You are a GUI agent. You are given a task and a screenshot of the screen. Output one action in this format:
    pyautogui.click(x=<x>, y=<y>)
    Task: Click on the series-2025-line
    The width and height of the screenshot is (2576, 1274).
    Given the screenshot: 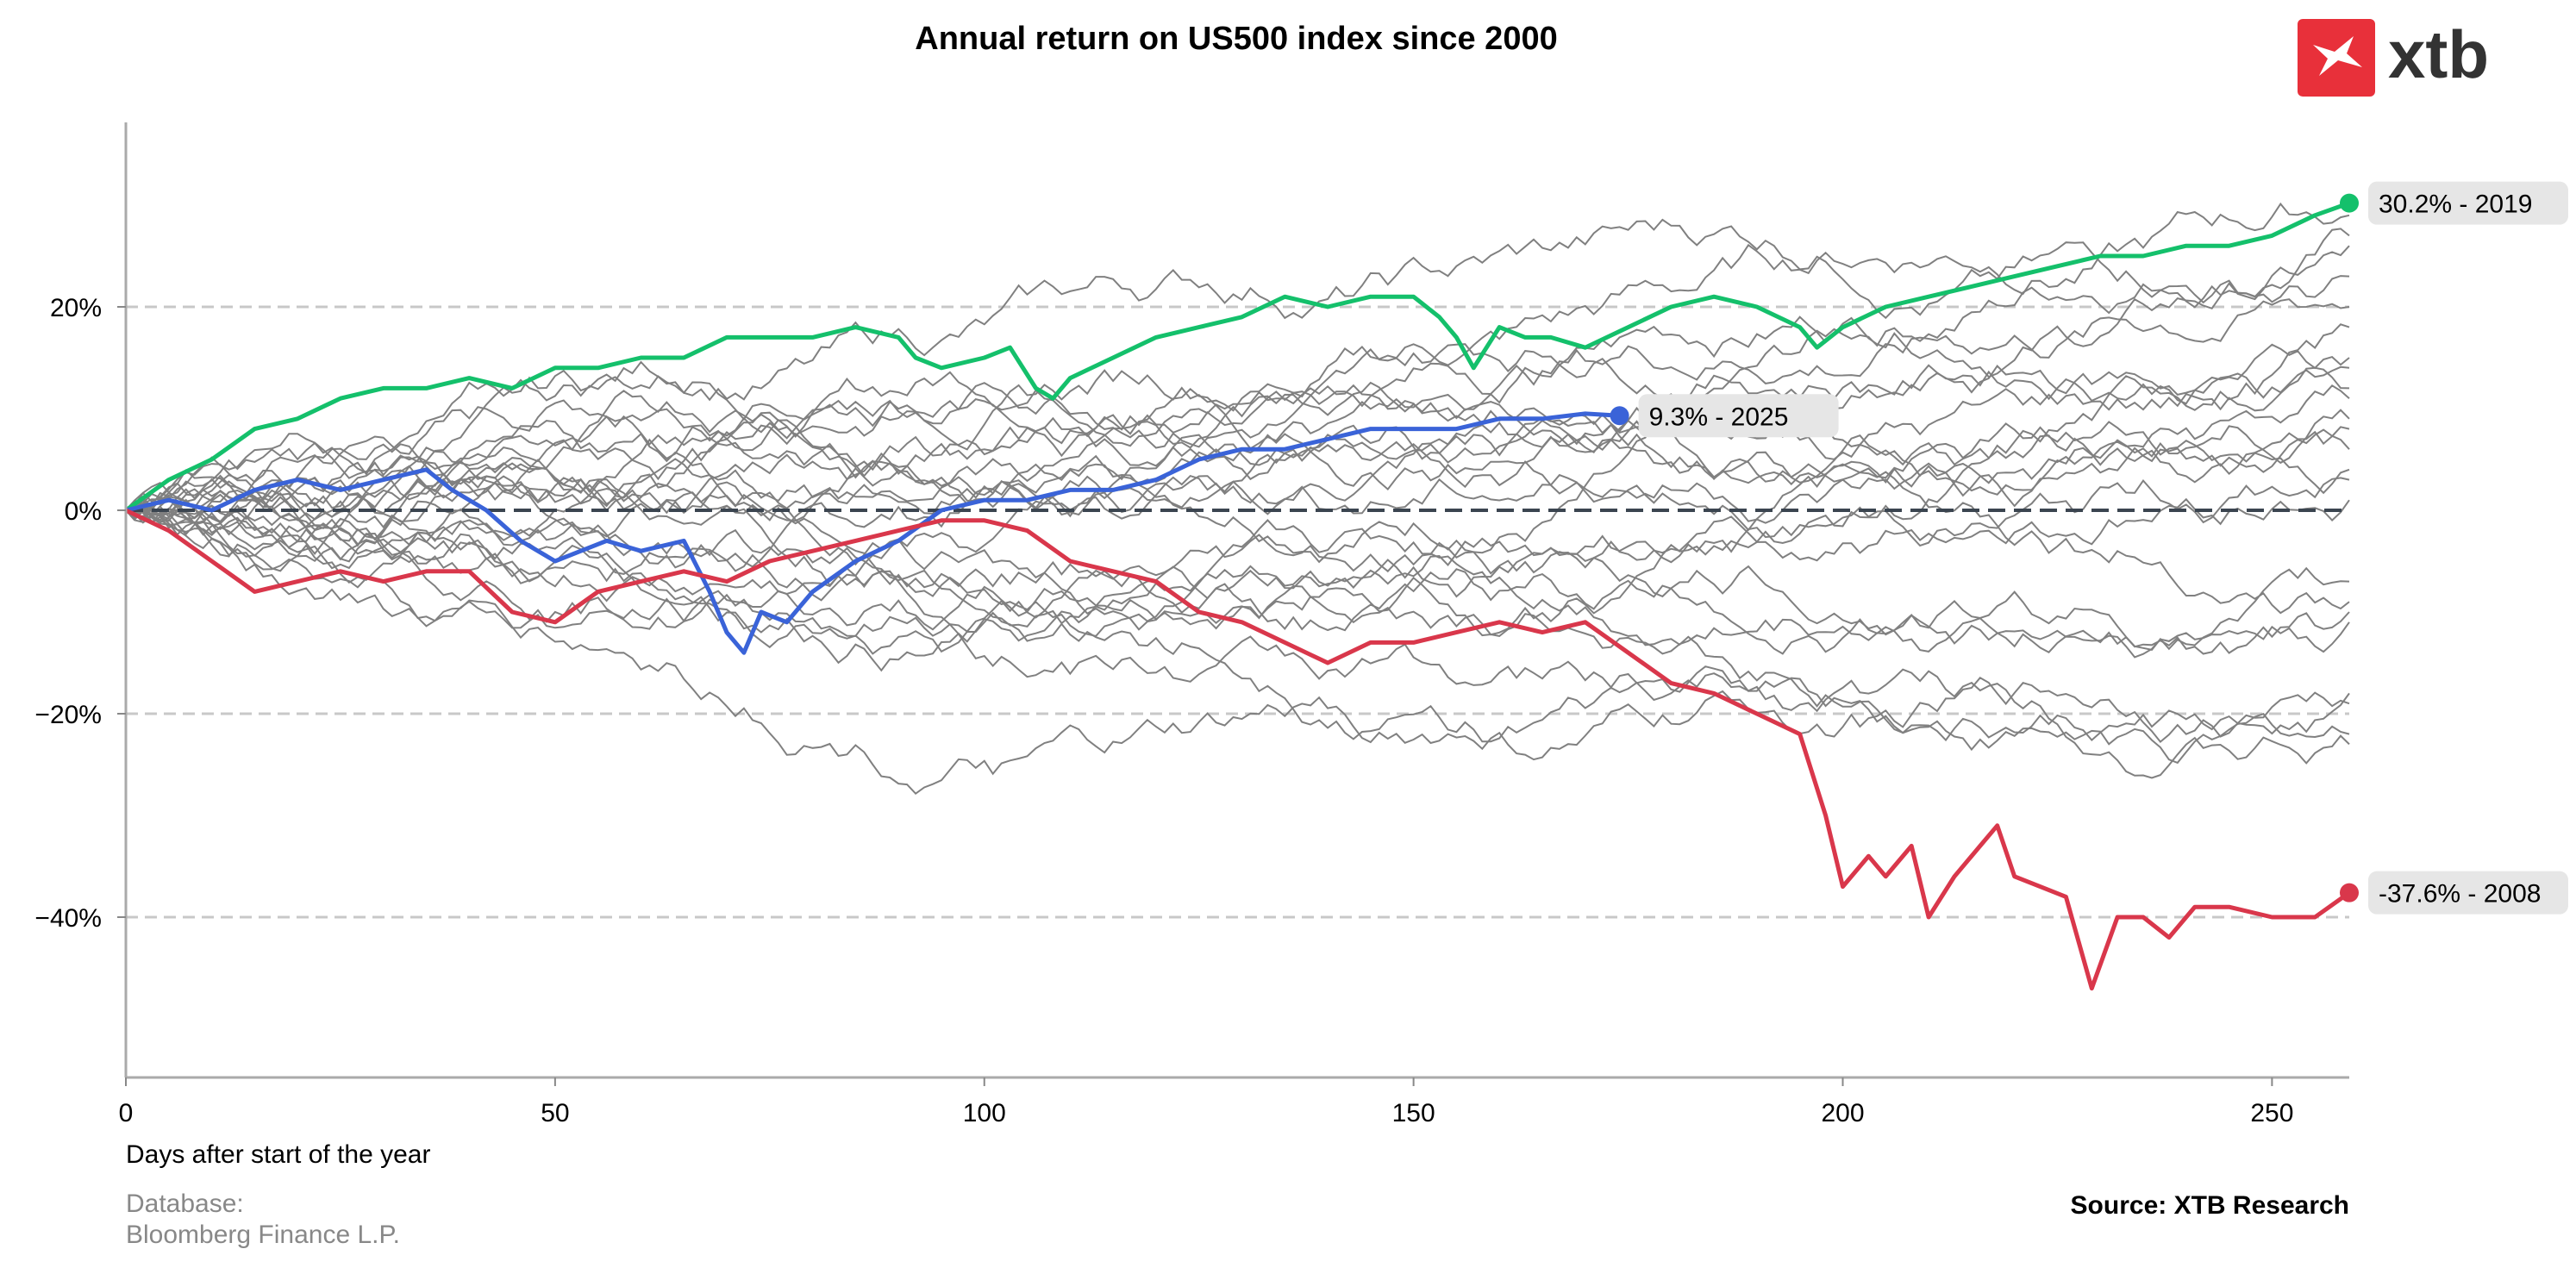 What is the action you would take?
    pyautogui.click(x=873, y=533)
    